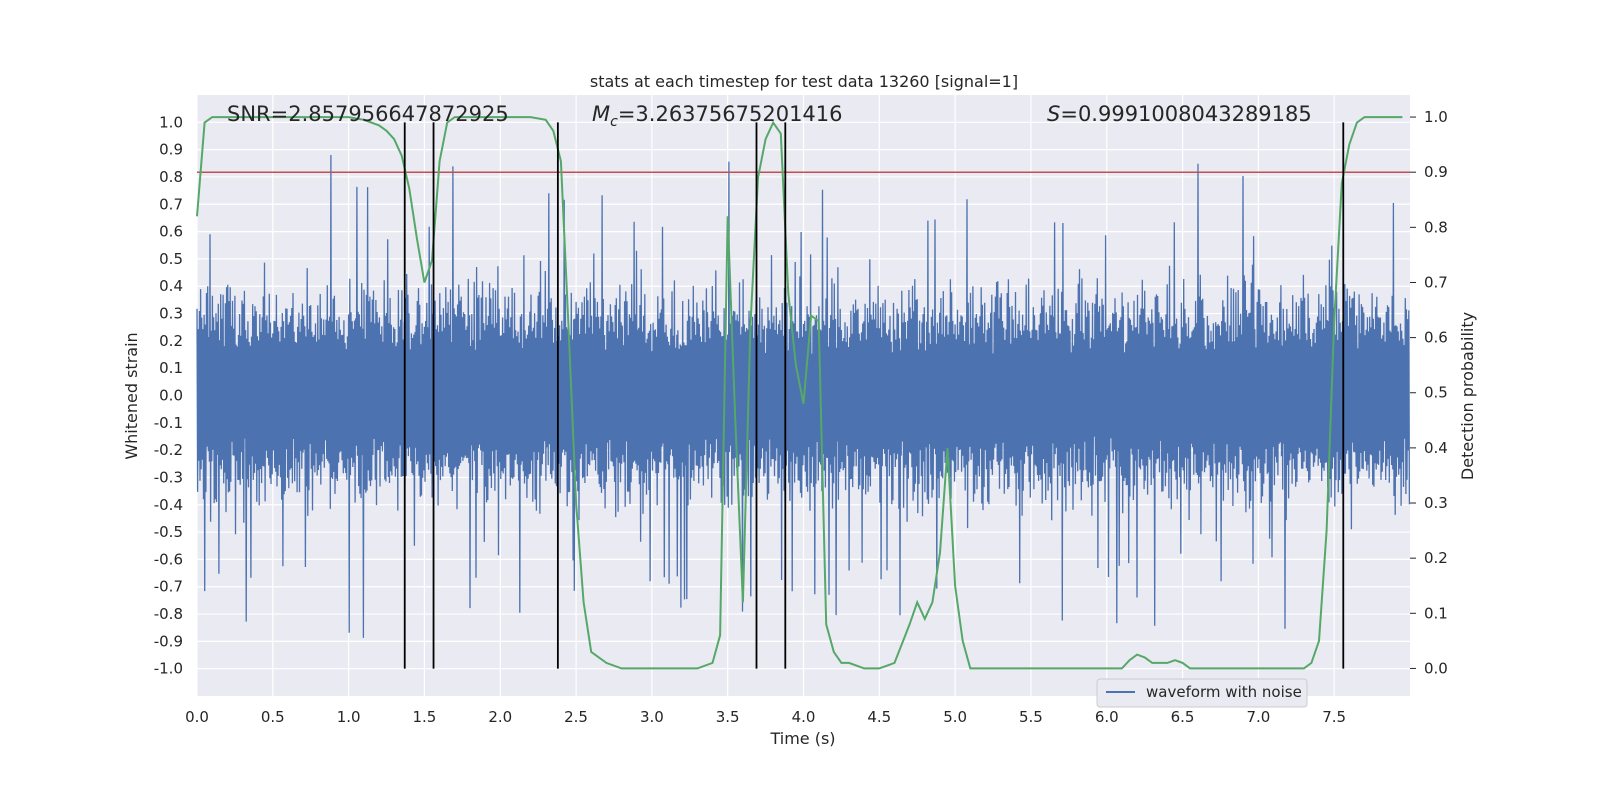 This screenshot has height=800, width=1600. Describe the element at coordinates (728, 717) in the screenshot. I see `x-tick-label: 3.5` at that location.